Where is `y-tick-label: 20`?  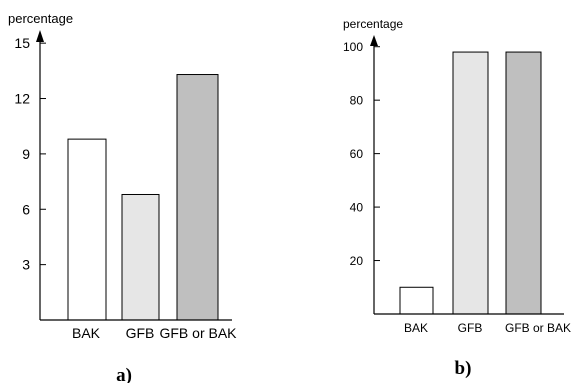
y-tick-label: 20 is located at coordinates (357, 261).